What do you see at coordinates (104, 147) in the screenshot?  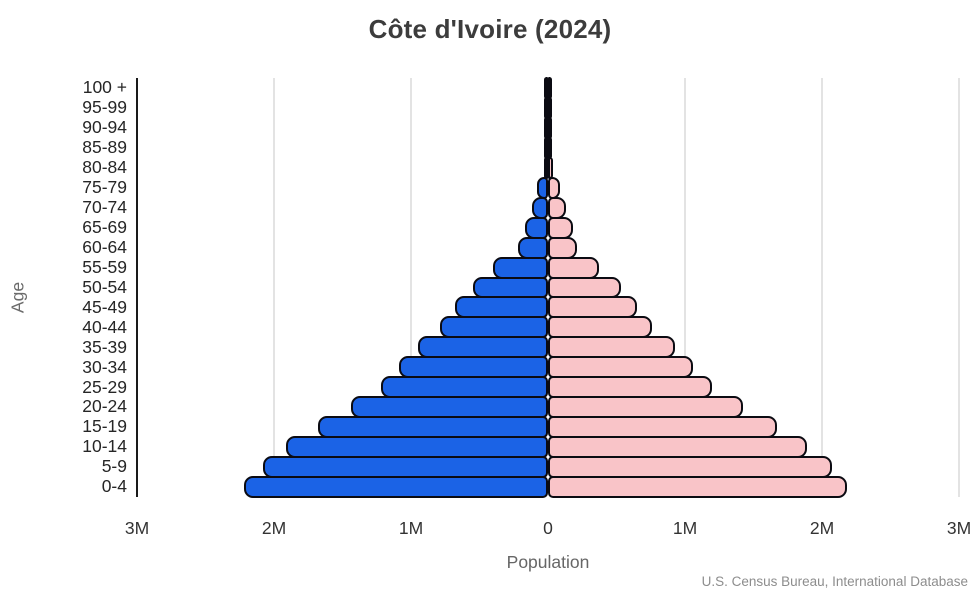 I see `age-tick-label: 85-89` at bounding box center [104, 147].